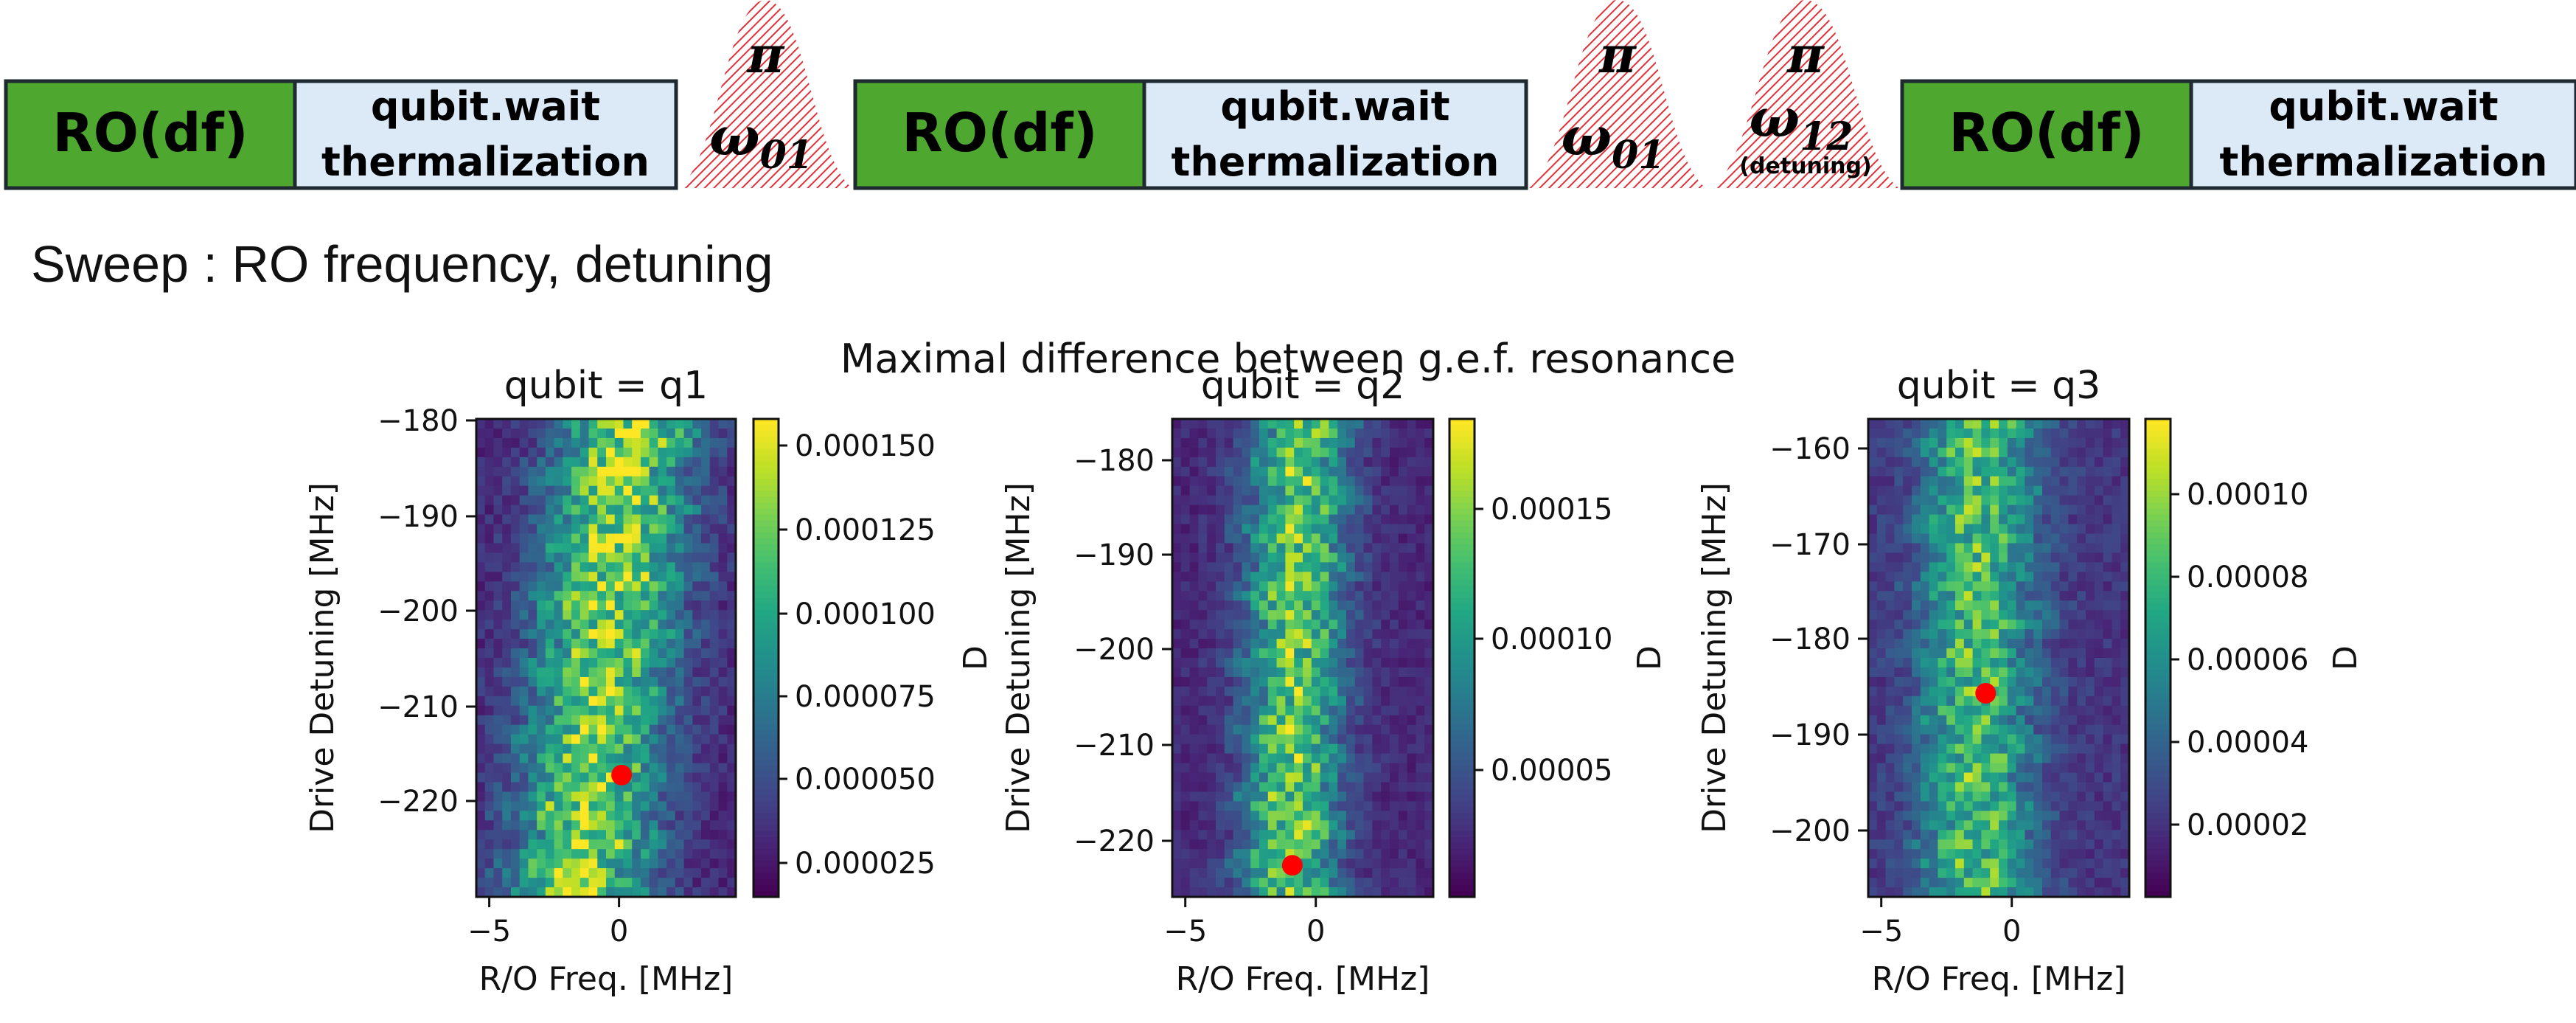 This screenshot has height=1023, width=2576. Describe the element at coordinates (2247, 825) in the screenshot. I see `colorbar-tick-label: 0.00002` at that location.